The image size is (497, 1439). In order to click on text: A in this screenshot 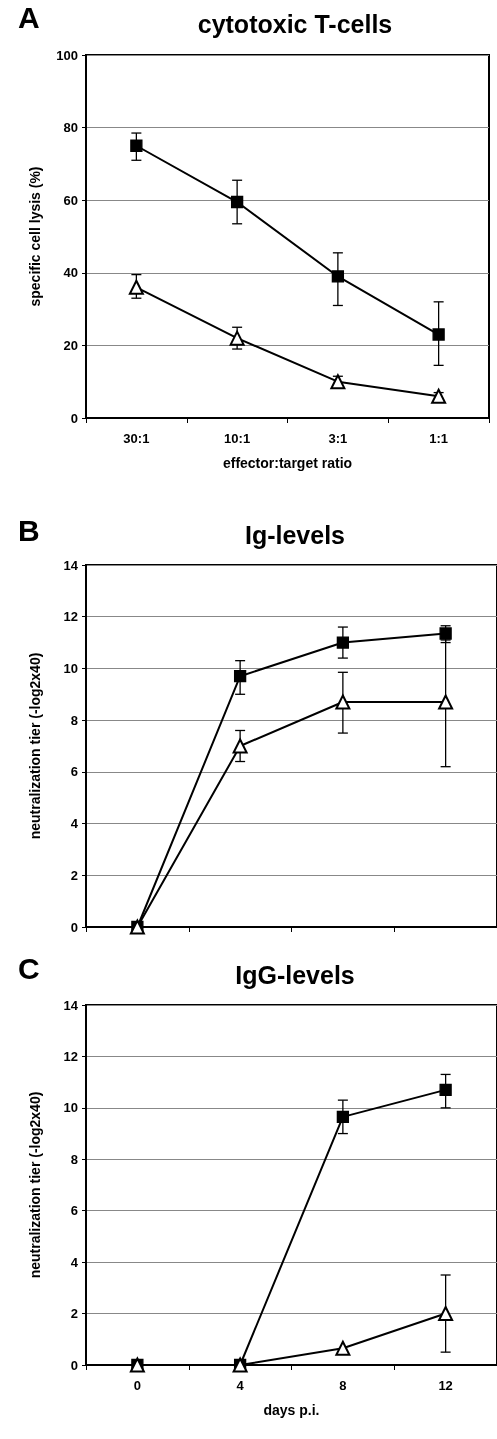, I will do `click(29, 17)`.